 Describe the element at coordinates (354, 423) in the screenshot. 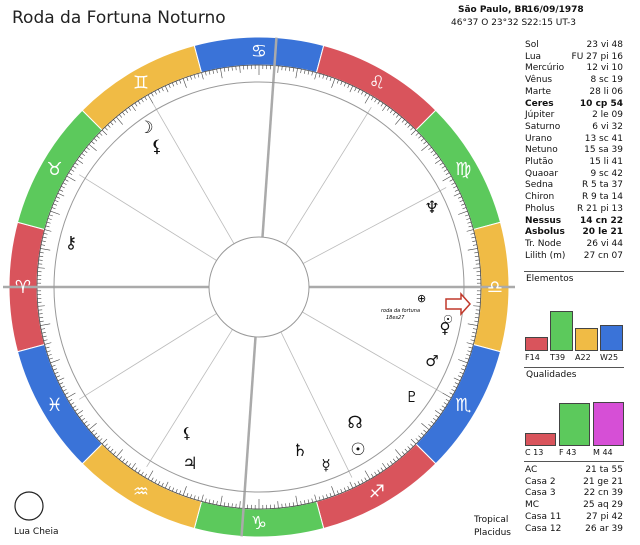

I see `planet-glyph-icon: ☊` at that location.